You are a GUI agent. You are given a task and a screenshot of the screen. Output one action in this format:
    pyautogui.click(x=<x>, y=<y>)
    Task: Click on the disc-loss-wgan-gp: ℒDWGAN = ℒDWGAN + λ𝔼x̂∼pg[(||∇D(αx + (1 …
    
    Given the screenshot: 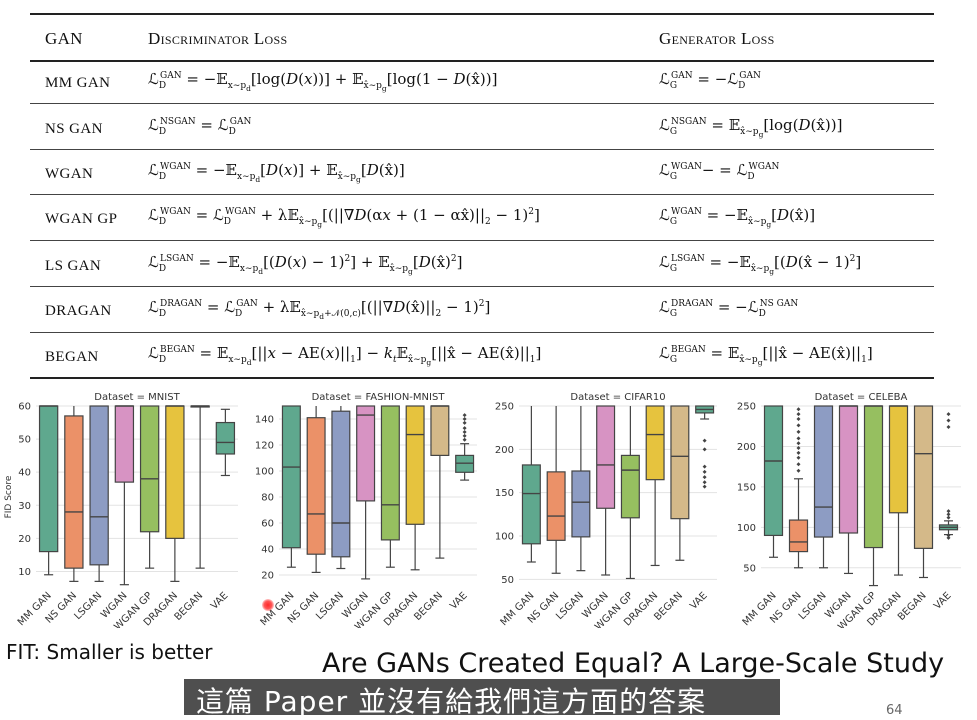 What is the action you would take?
    pyautogui.click(x=344, y=217)
    